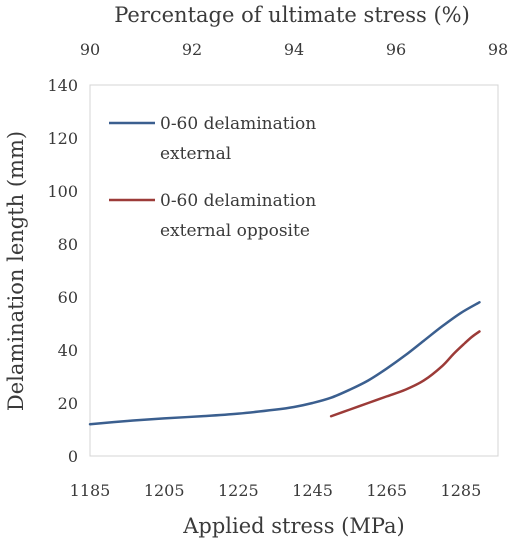 The height and width of the screenshot is (550, 511). I want to click on y-tick-label: 60, so click(68, 297).